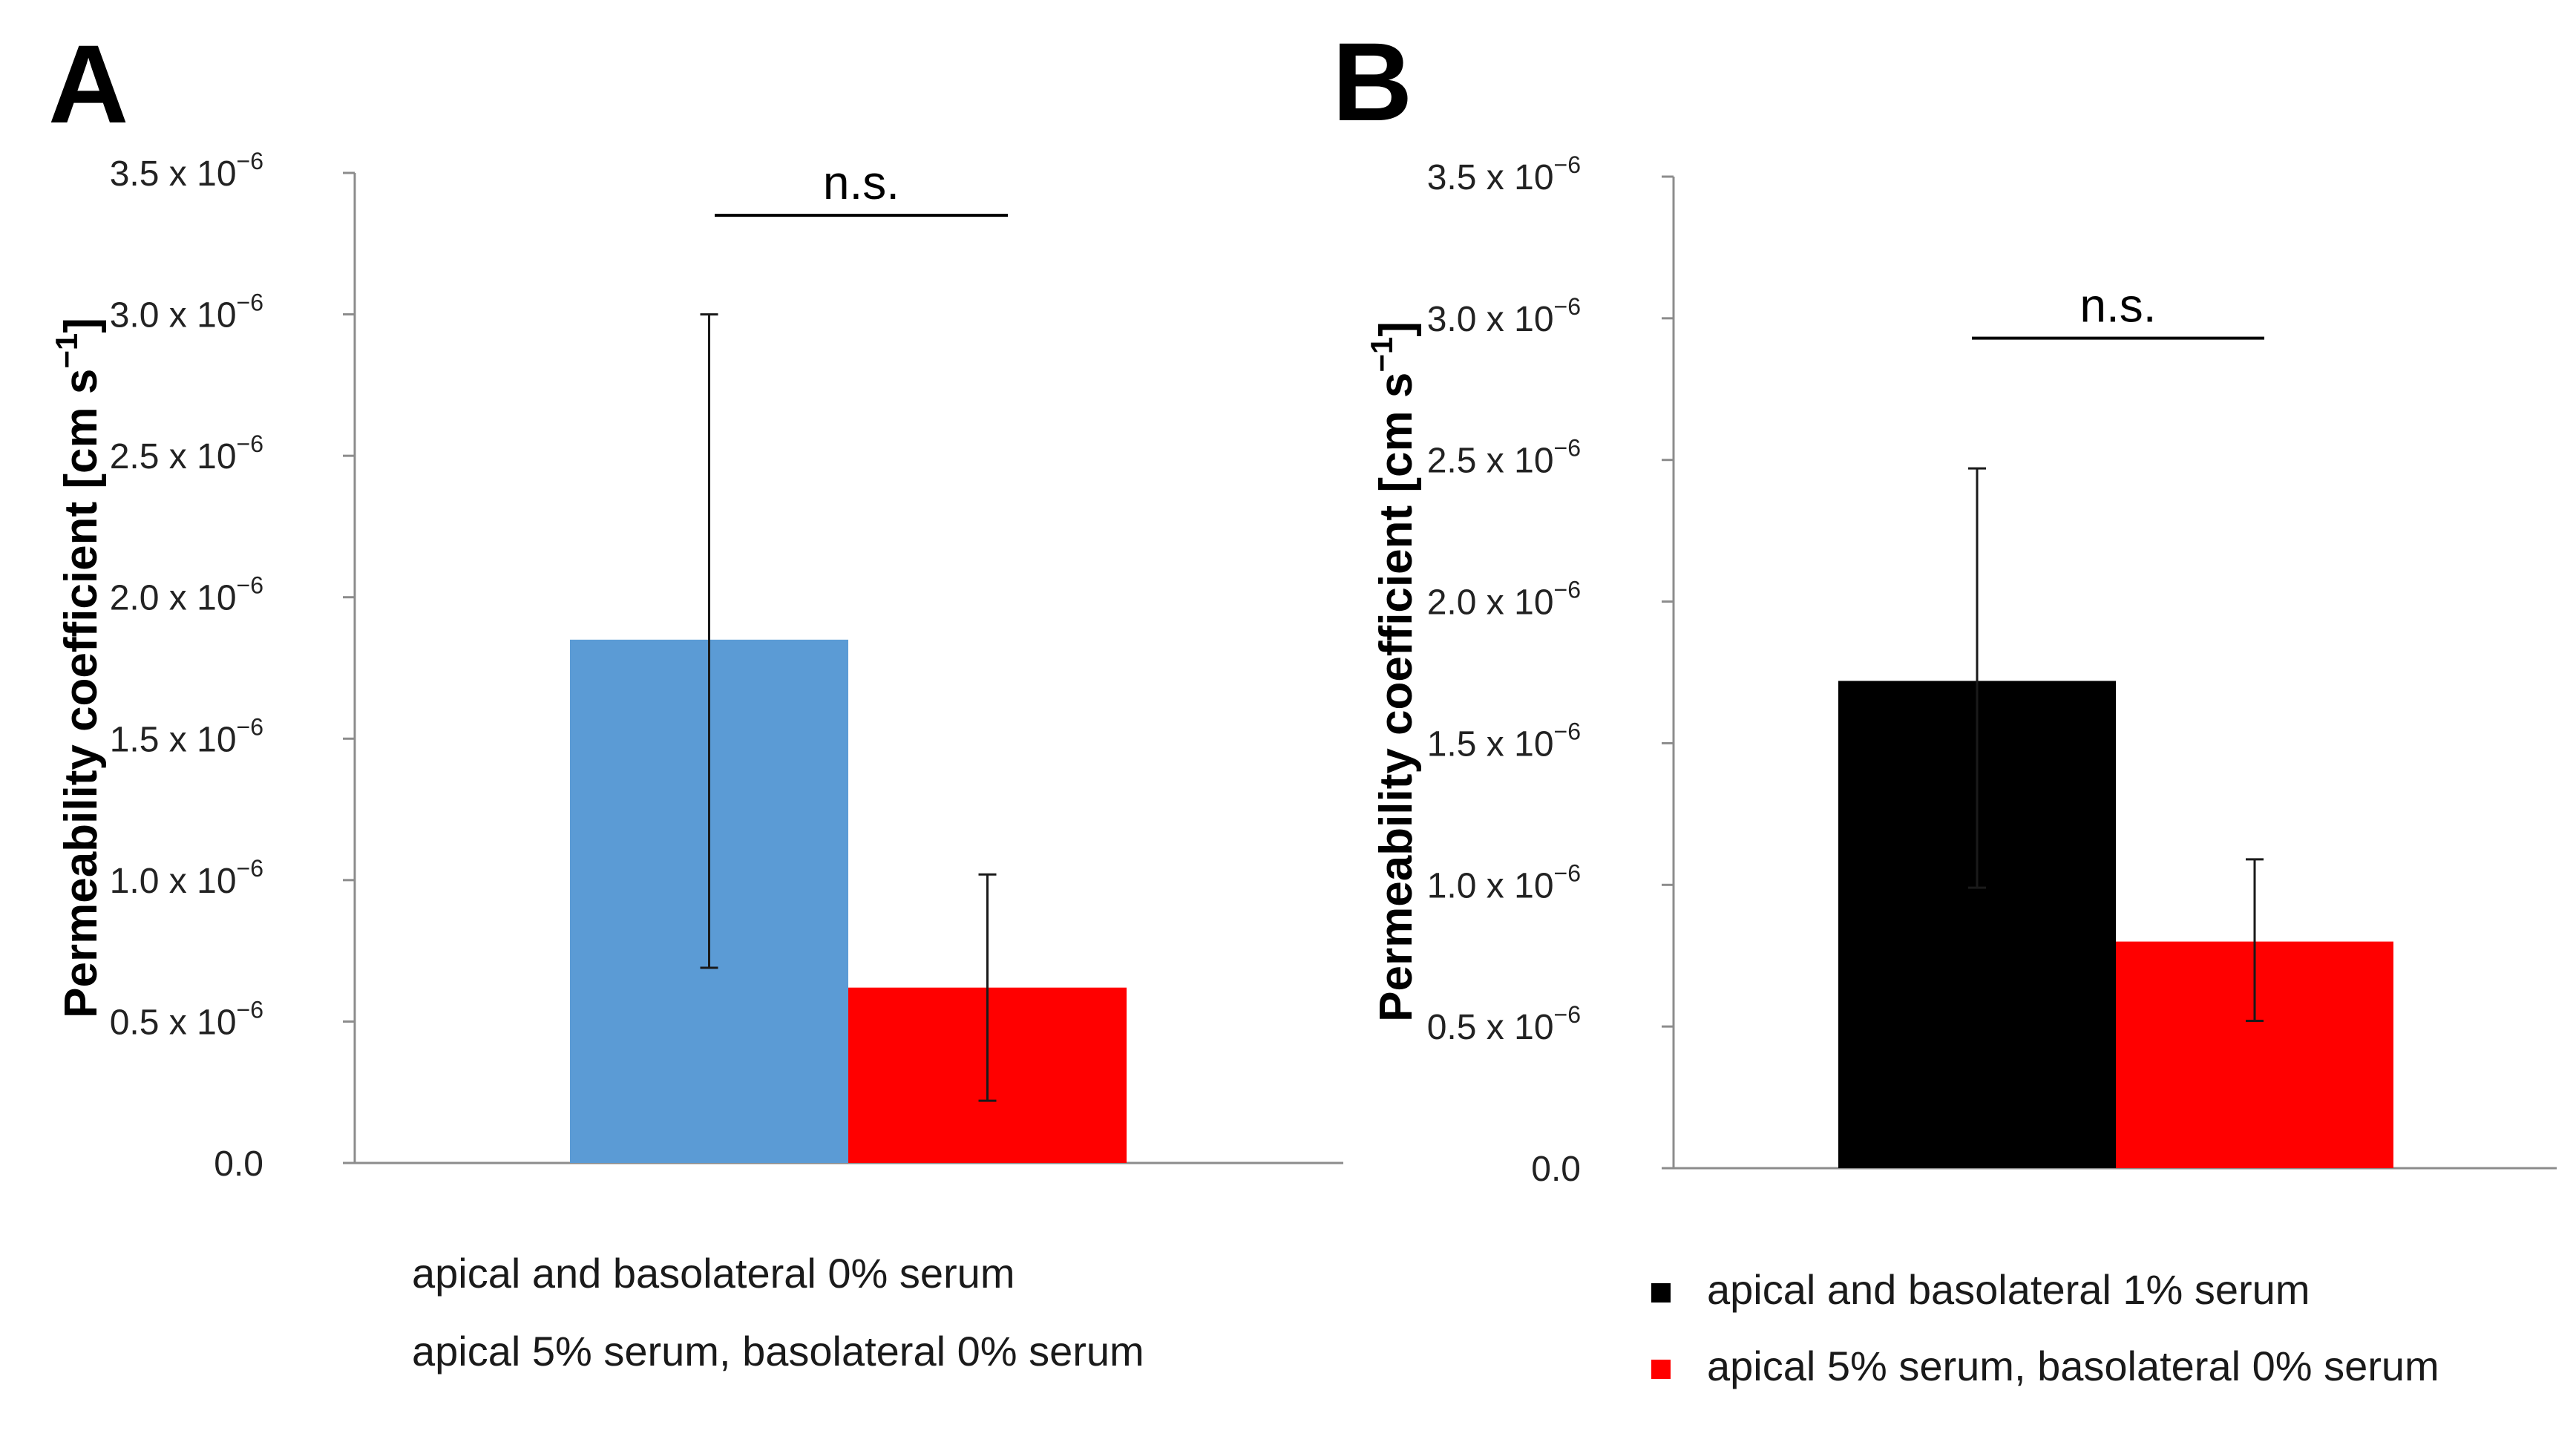 The height and width of the screenshot is (1445, 2576). I want to click on panel-label: B, so click(1372, 81).